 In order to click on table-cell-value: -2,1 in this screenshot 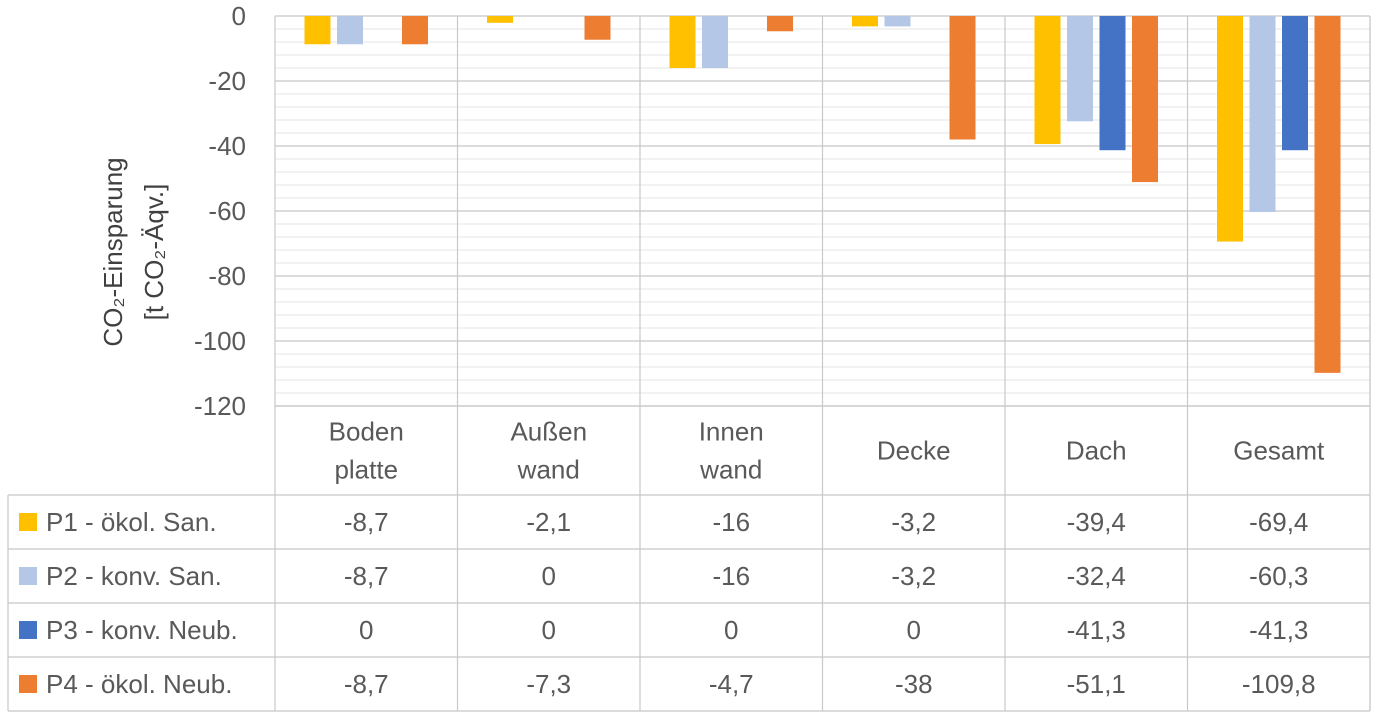, I will do `click(548, 522)`.